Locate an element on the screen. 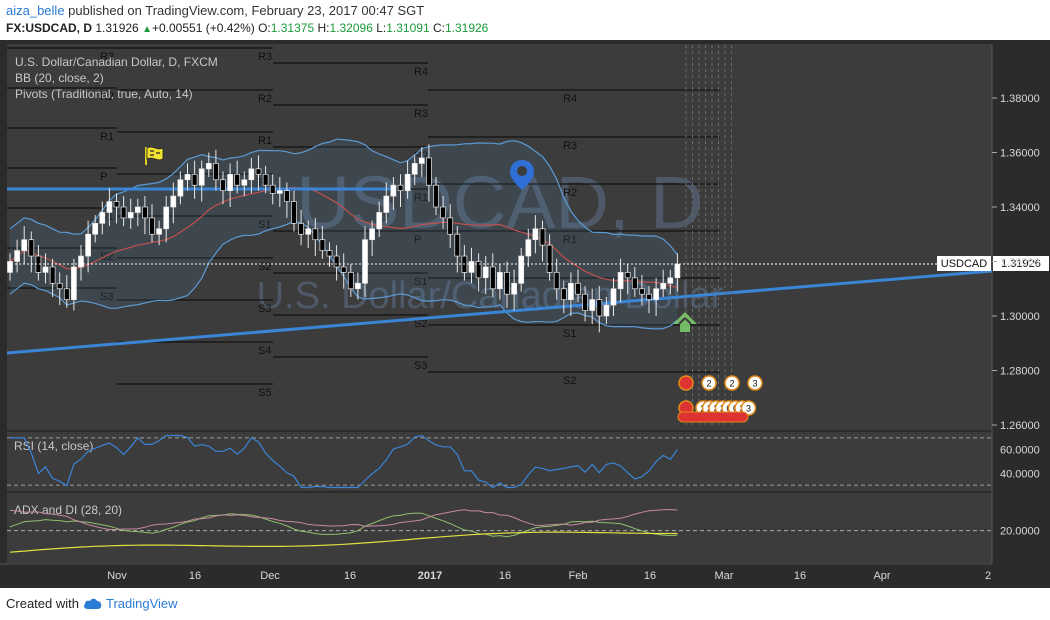  green-up-arrow-icon is located at coordinates (685, 322).